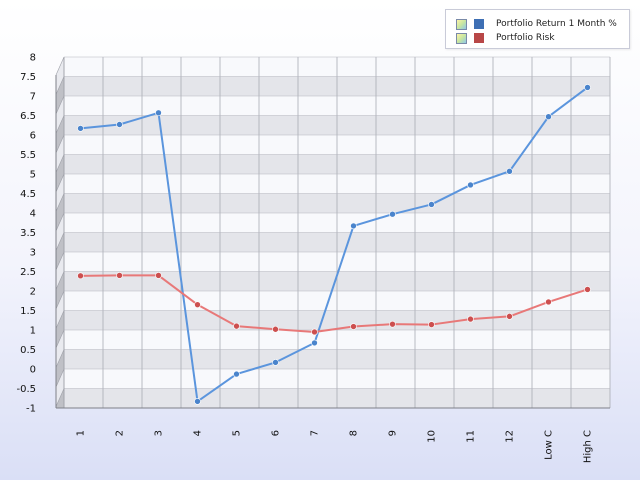 This screenshot has height=484, width=640. I want to click on x-tick-label: 11, so click(471, 436).